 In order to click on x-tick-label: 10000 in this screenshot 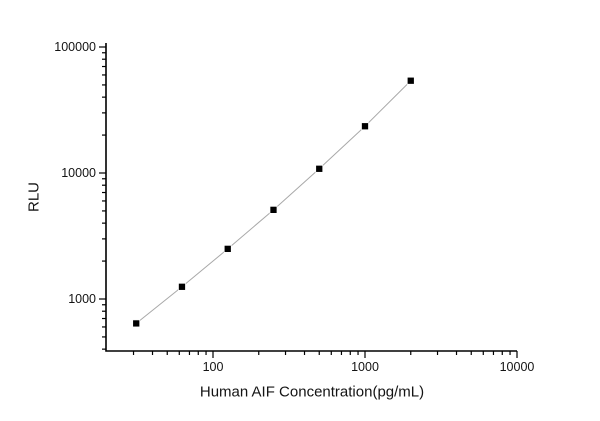, I will do `click(517, 367)`.